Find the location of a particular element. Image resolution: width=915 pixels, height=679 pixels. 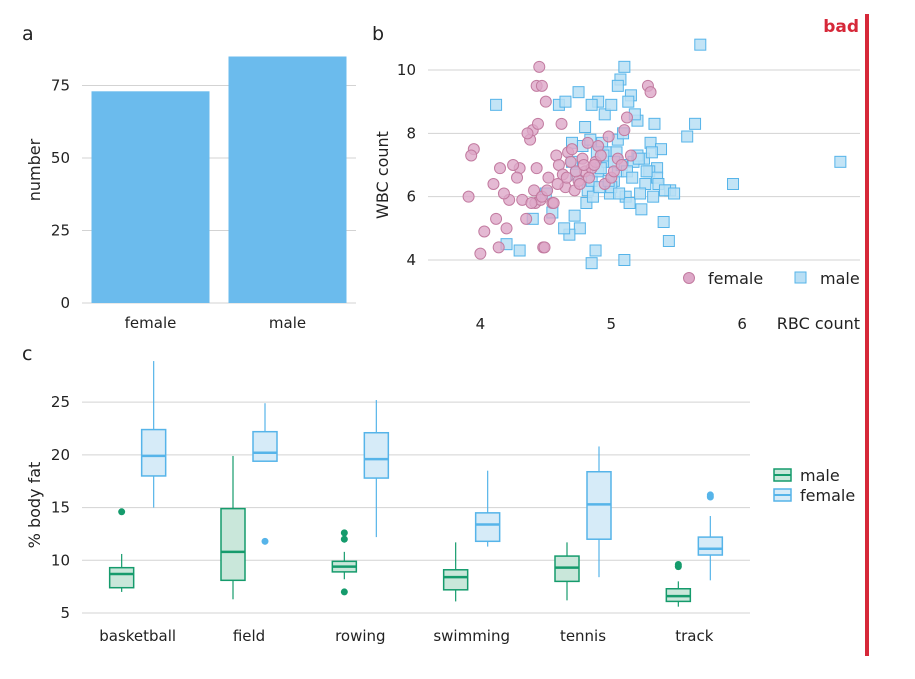

panel-c-xtick-label: tennis is located at coordinates (583, 636).